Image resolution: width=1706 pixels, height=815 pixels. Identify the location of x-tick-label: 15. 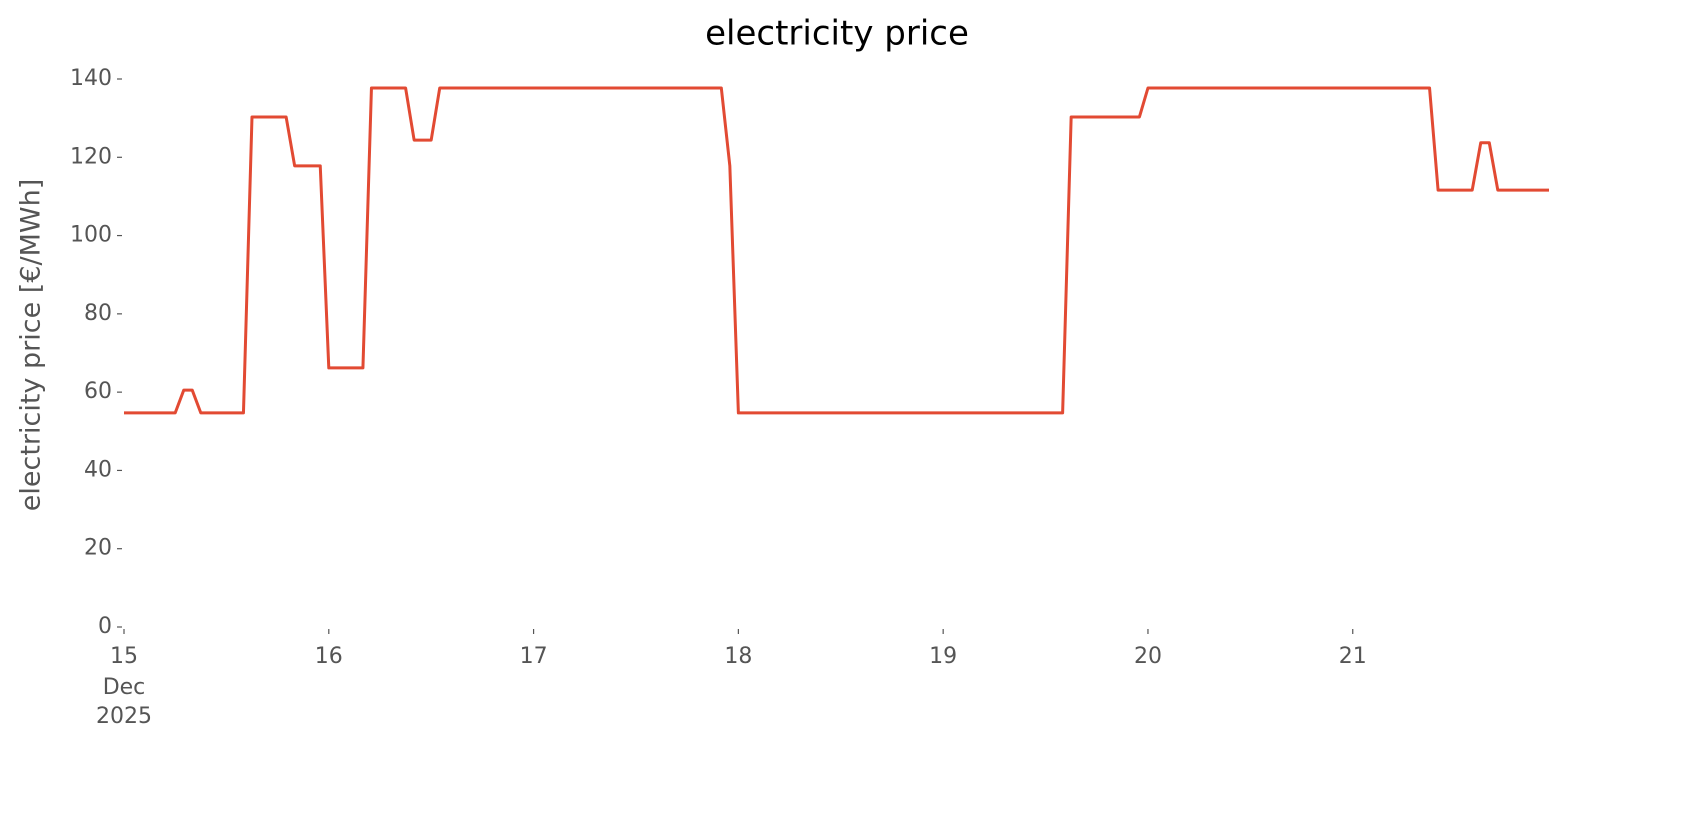
(124, 656).